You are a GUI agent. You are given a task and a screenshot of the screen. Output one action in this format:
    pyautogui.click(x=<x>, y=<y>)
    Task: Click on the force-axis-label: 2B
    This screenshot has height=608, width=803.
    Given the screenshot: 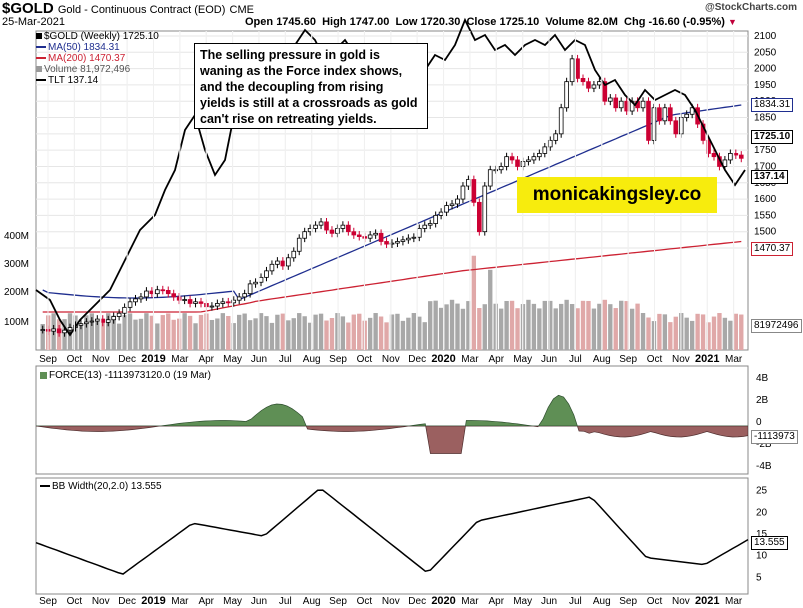 What is the action you would take?
    pyautogui.click(x=762, y=400)
    